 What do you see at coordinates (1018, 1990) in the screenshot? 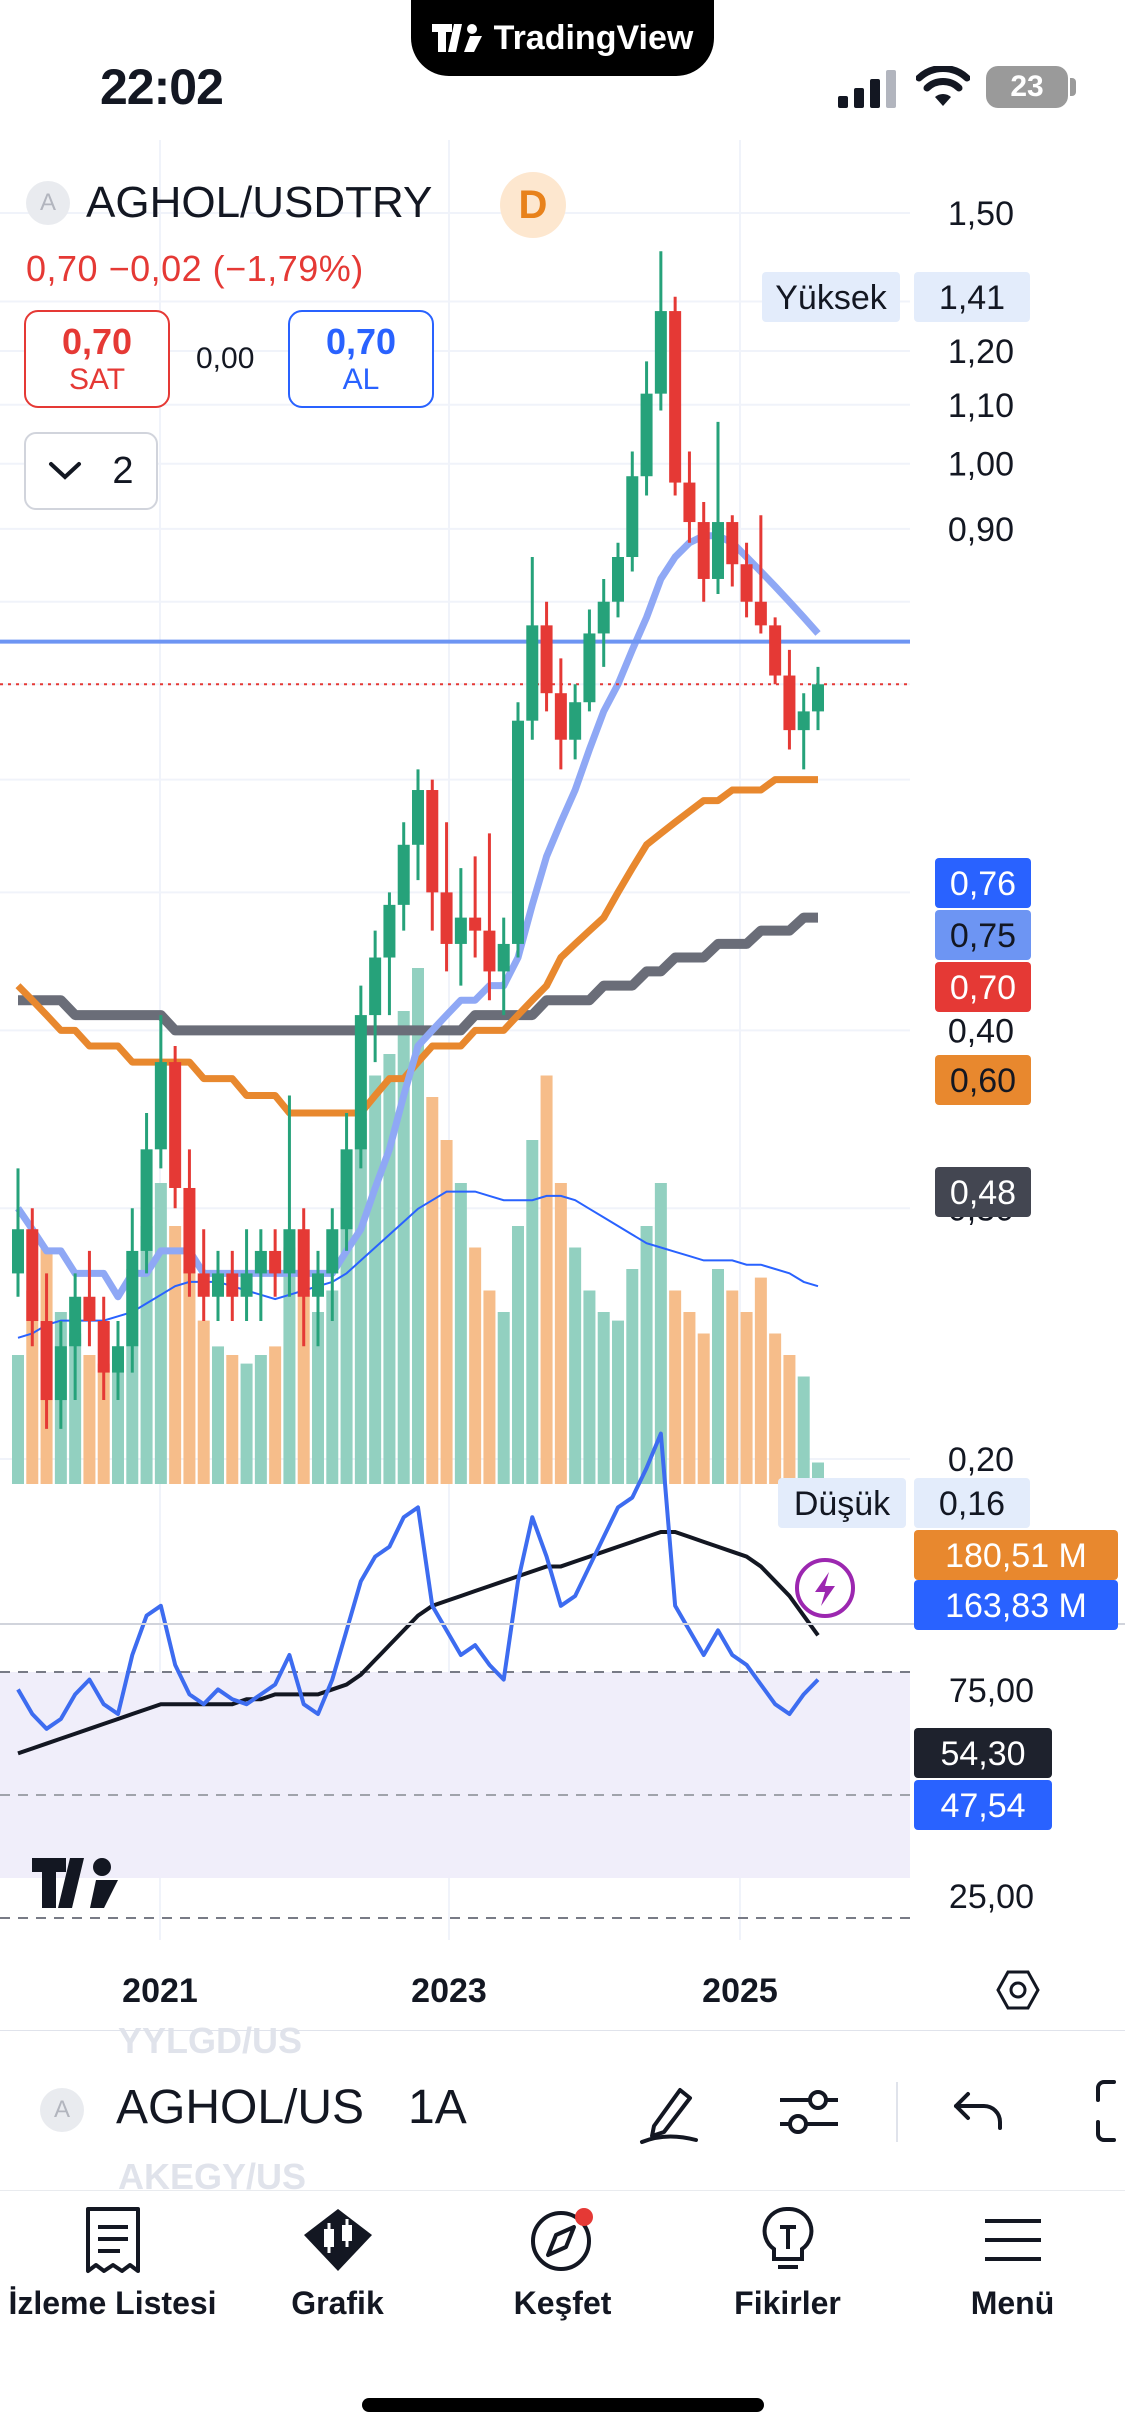
I see `chart-settings-icon` at bounding box center [1018, 1990].